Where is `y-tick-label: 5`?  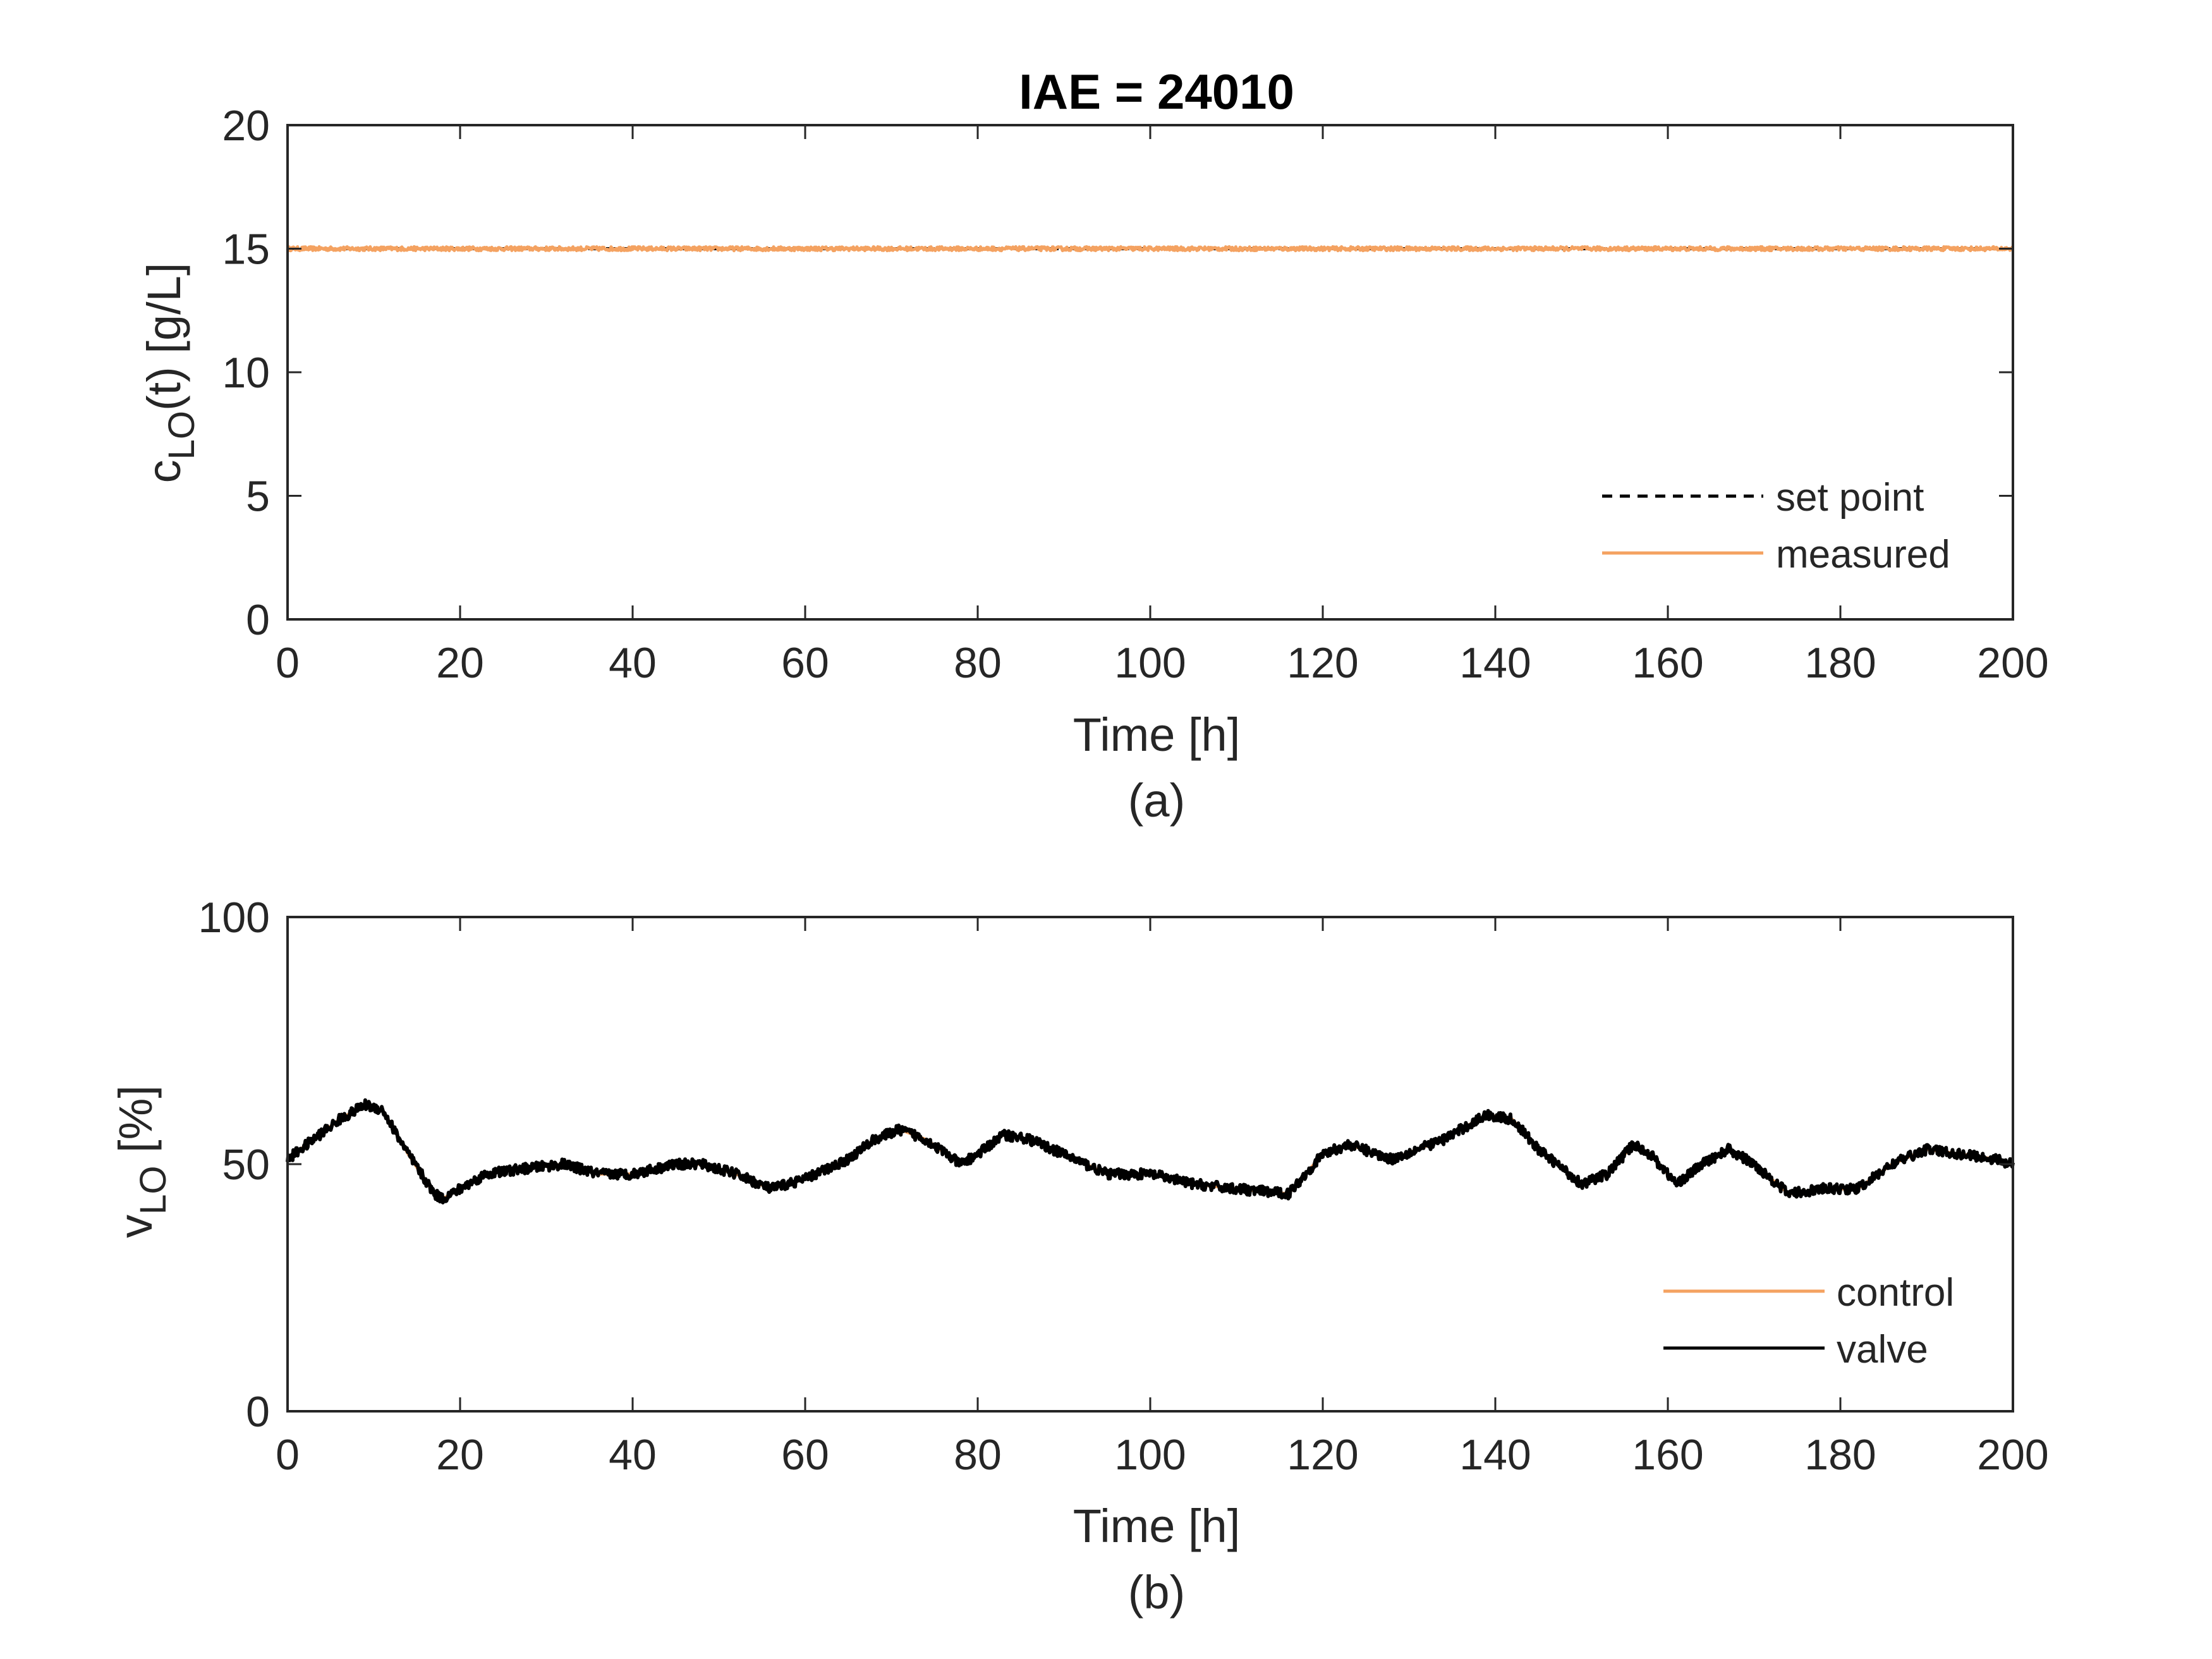 y-tick-label: 5 is located at coordinates (258, 497).